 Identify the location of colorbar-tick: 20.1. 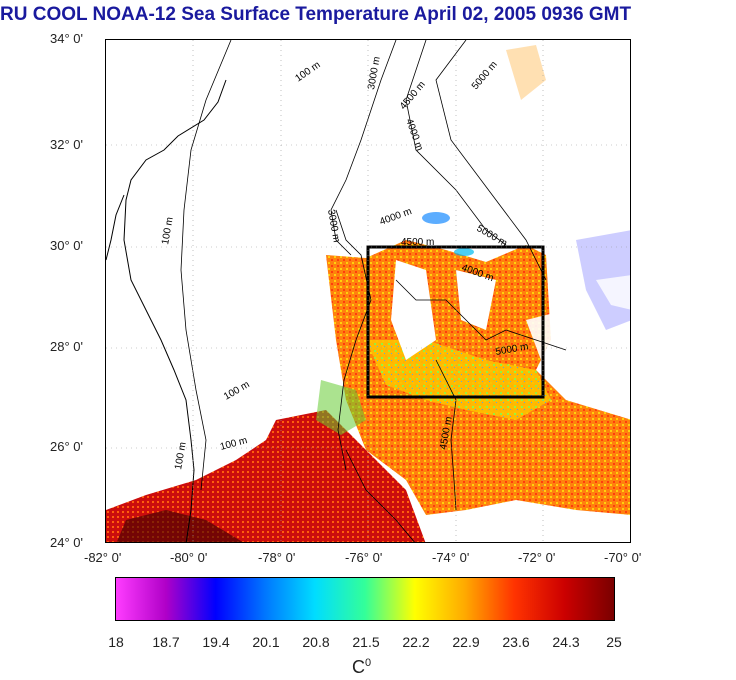
(266, 642).